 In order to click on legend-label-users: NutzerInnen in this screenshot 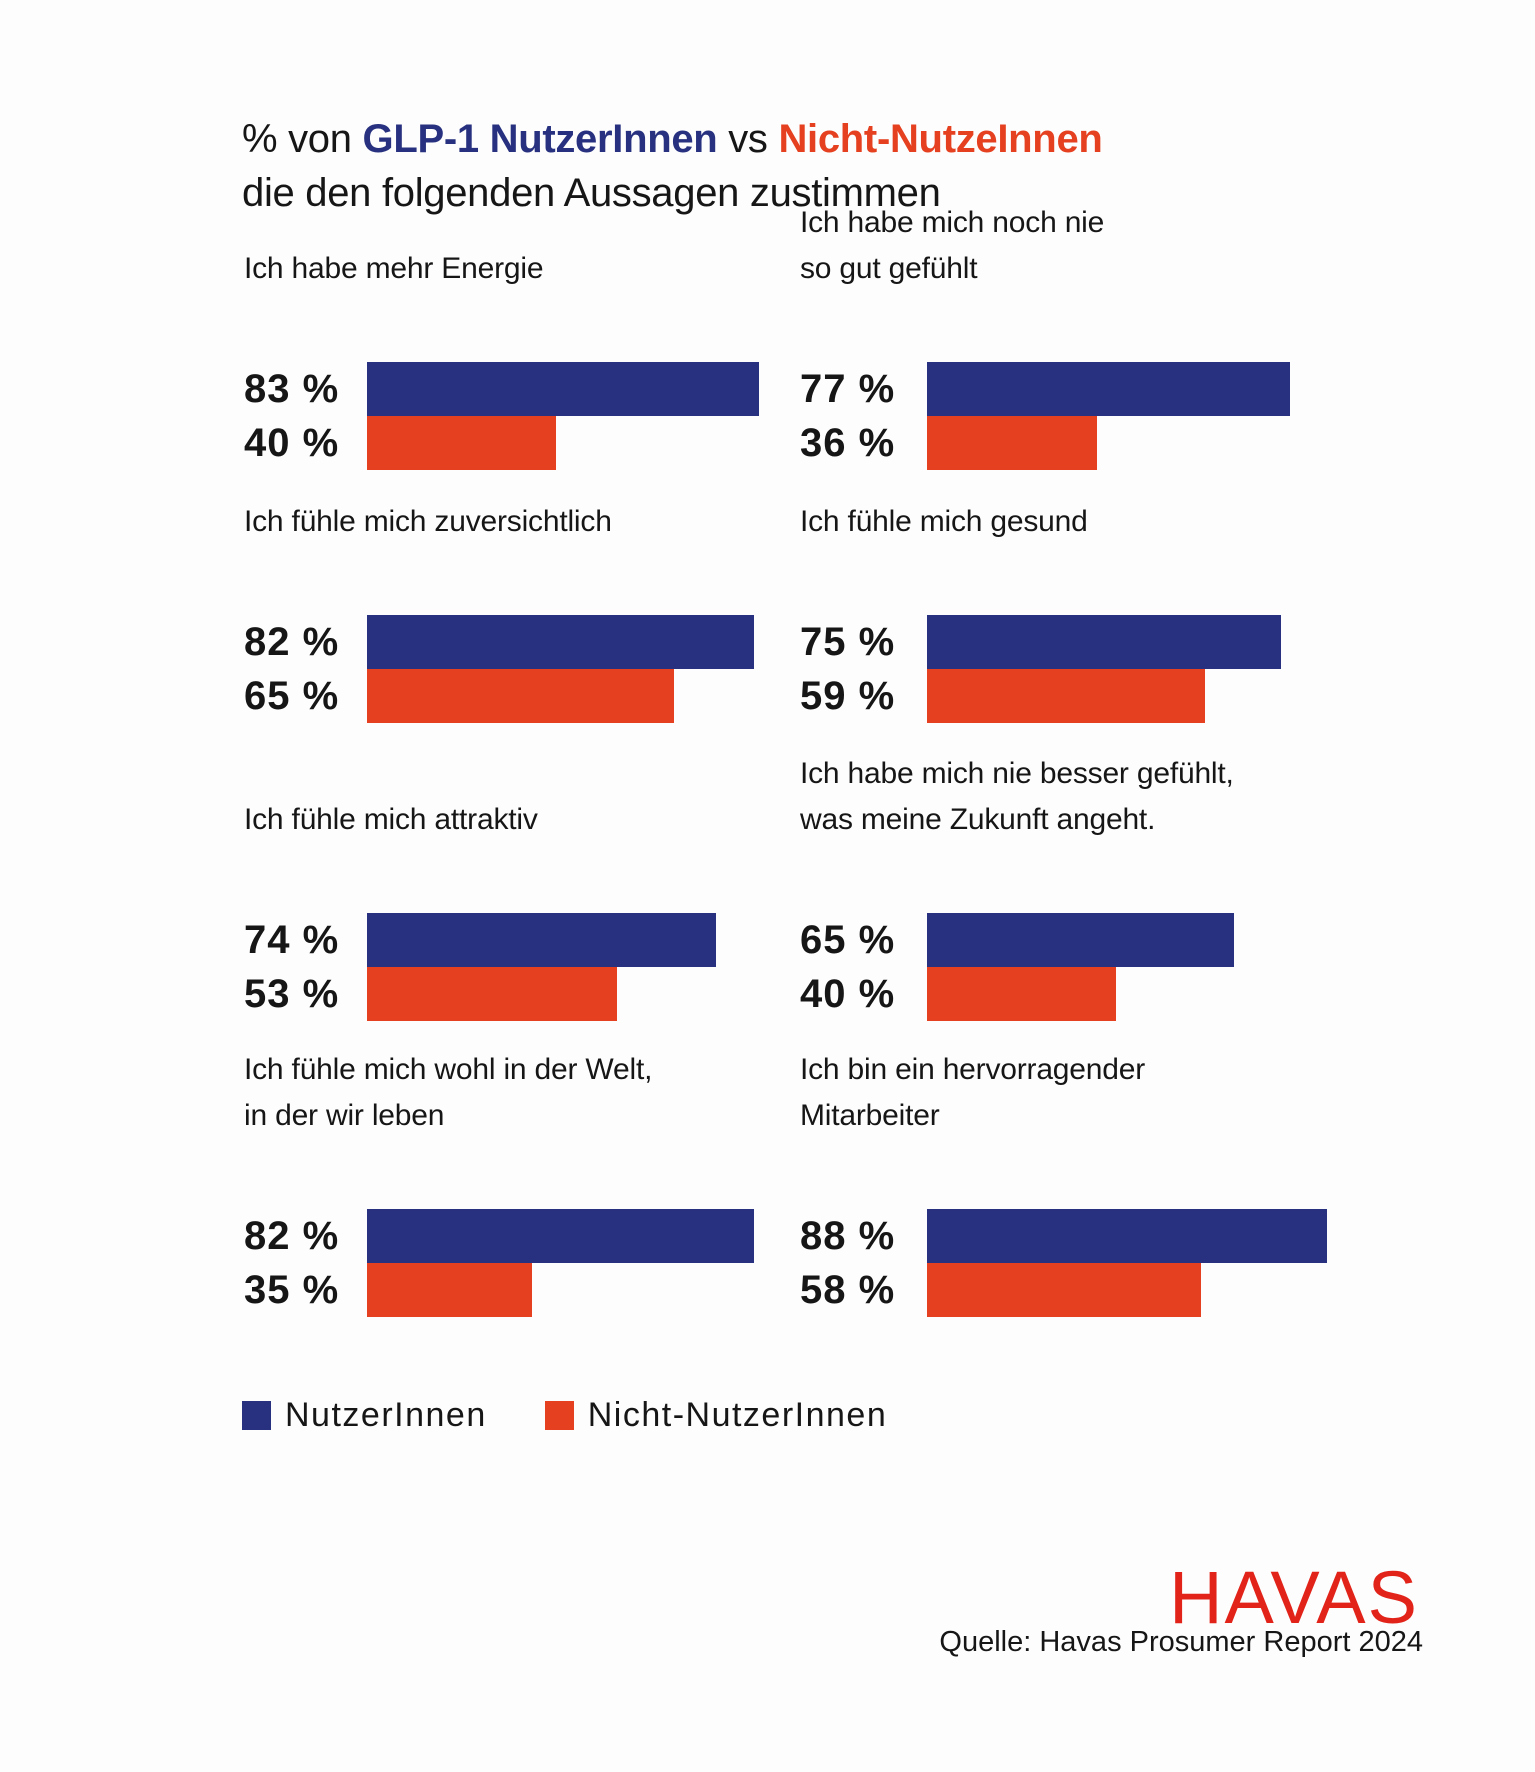, I will do `click(386, 1415)`.